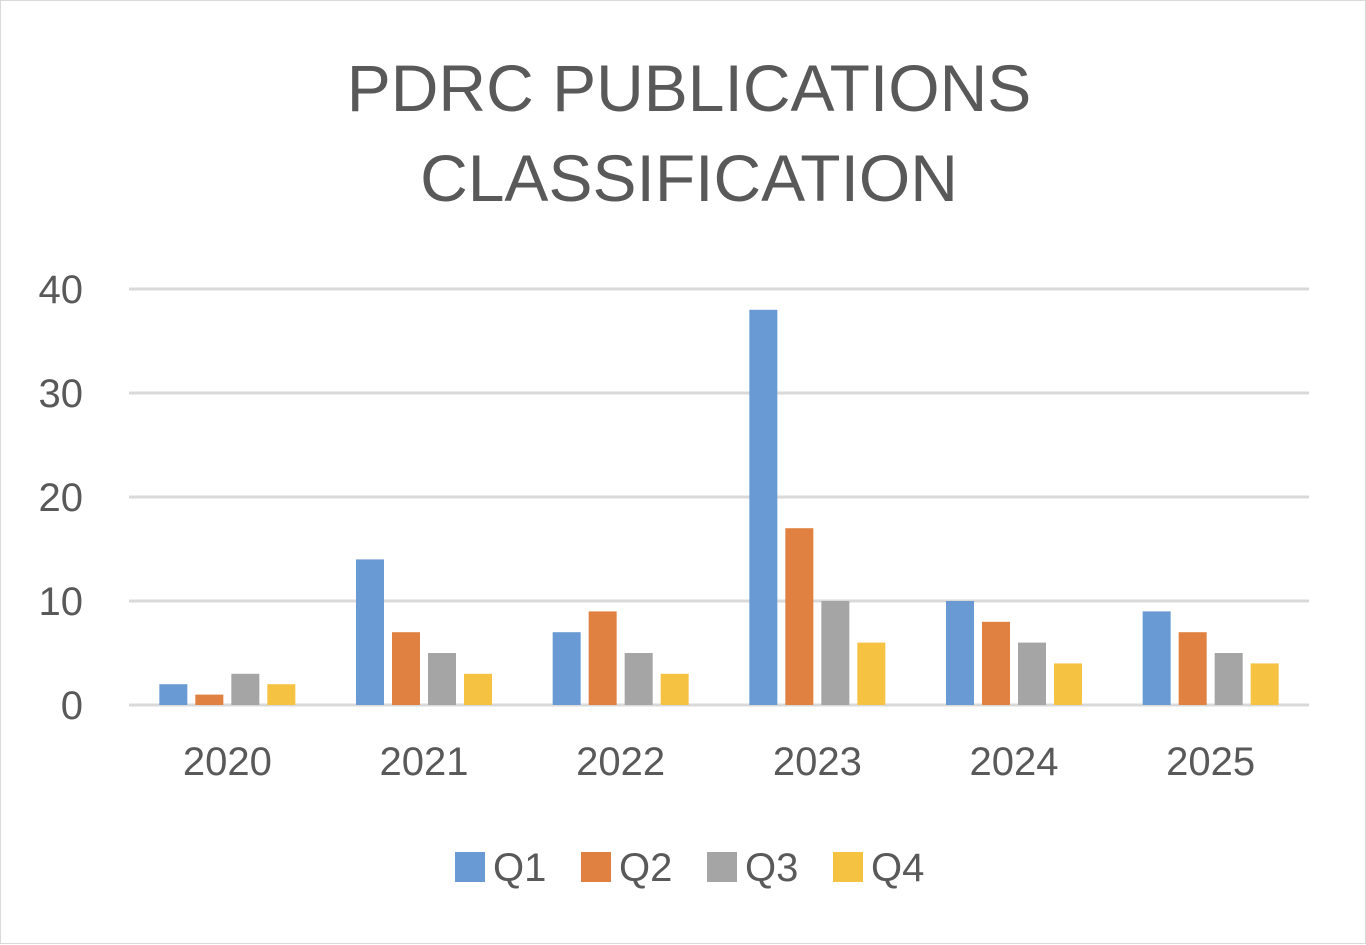  I want to click on bar-q2-2025, so click(1192, 668).